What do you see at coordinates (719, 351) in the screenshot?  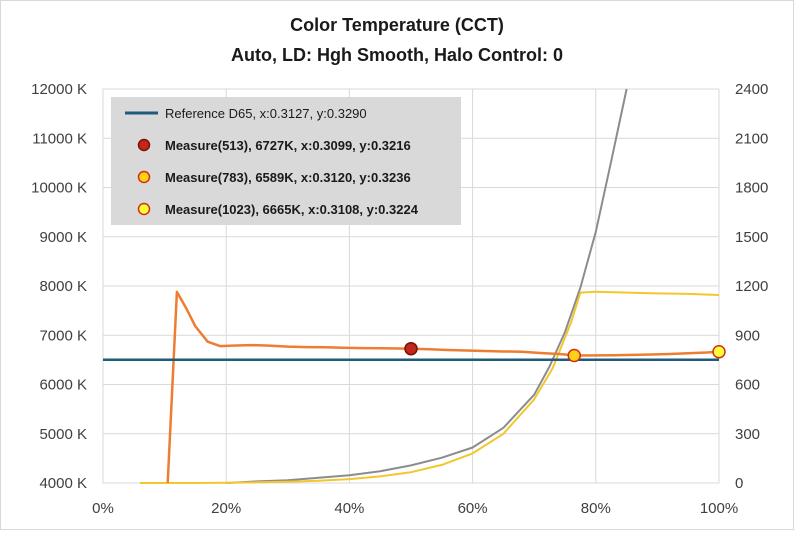 I see `measure-1023-marker` at bounding box center [719, 351].